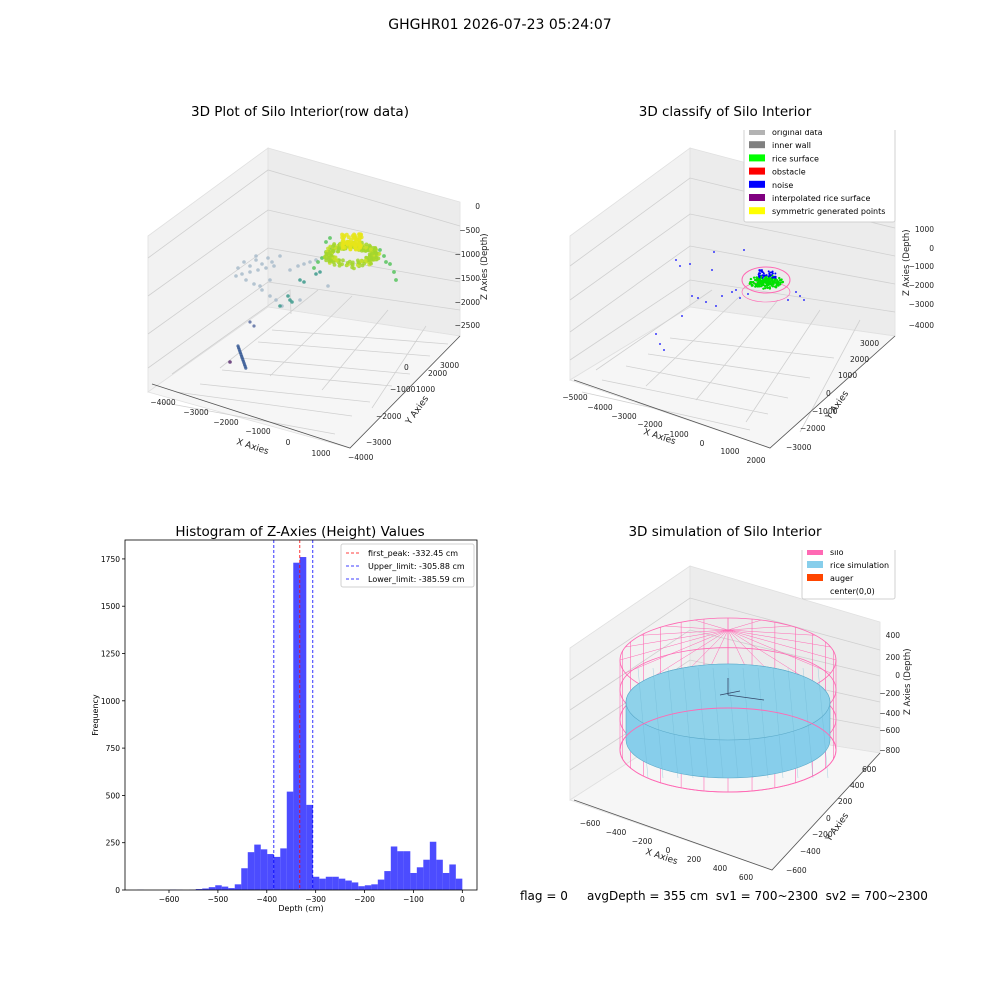  I want to click on simulation-ytick: 600, so click(869, 769).